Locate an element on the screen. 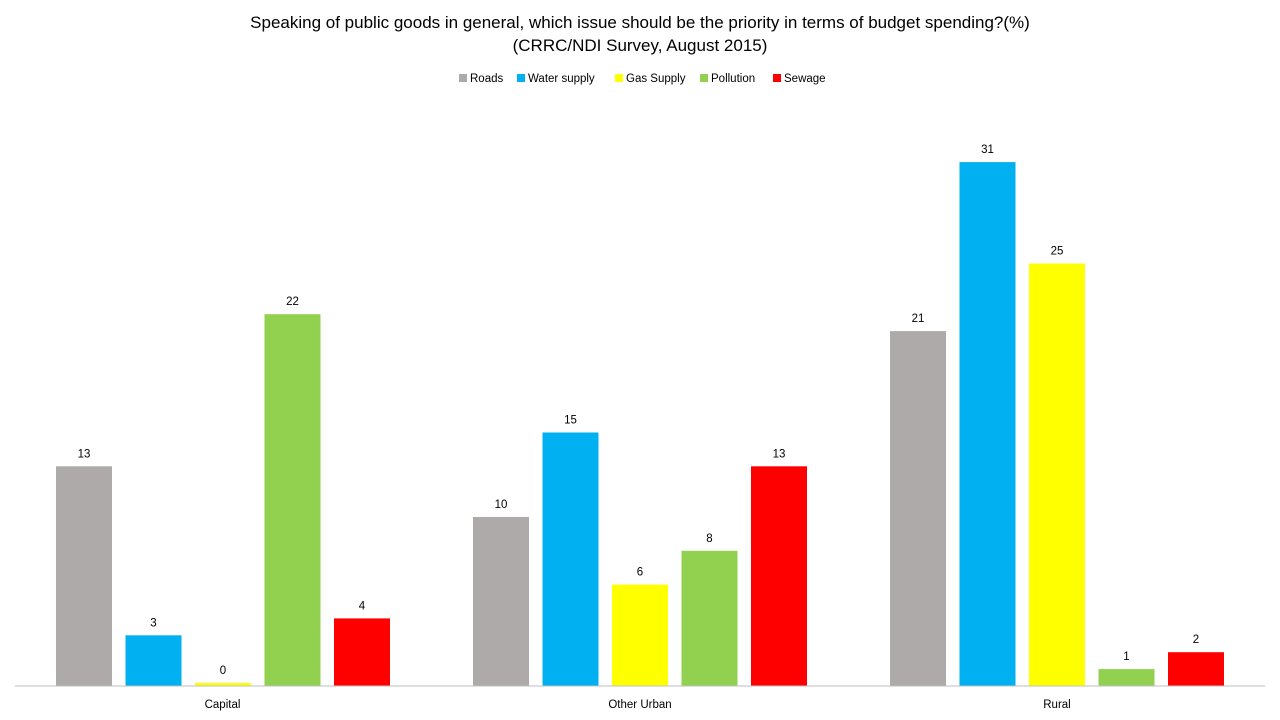 The image size is (1280, 720). value-label-other-urban-roads: 10 is located at coordinates (501, 505).